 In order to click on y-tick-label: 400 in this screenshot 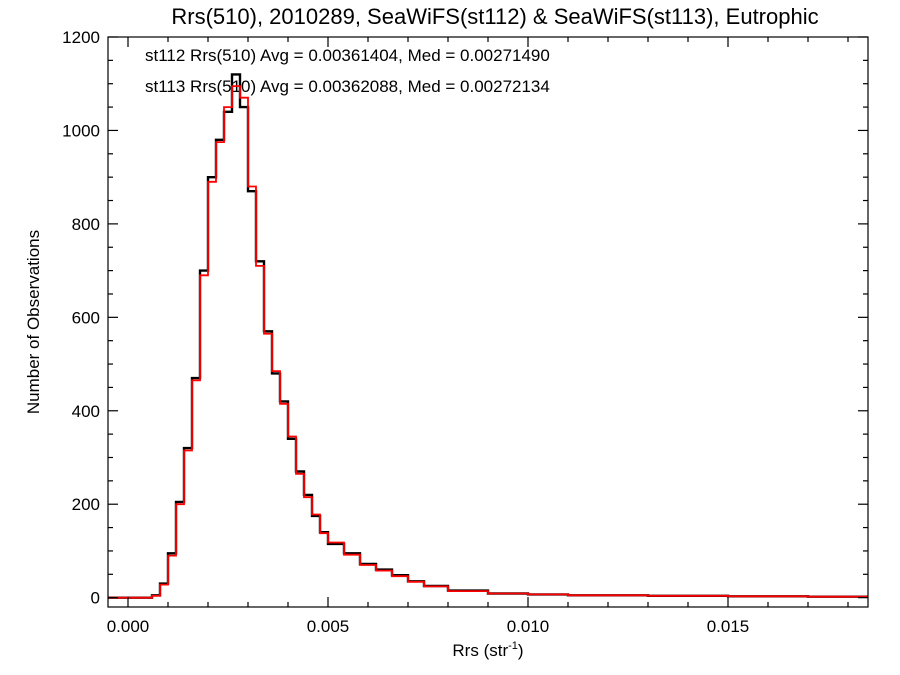, I will do `click(86, 411)`.